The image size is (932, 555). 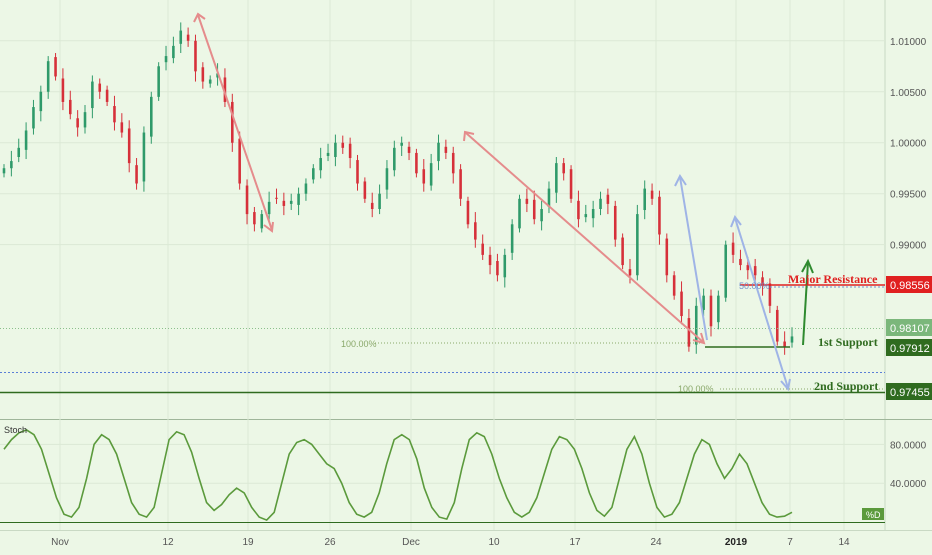 I want to click on price-tag-last: 0.98107, so click(x=909, y=327).